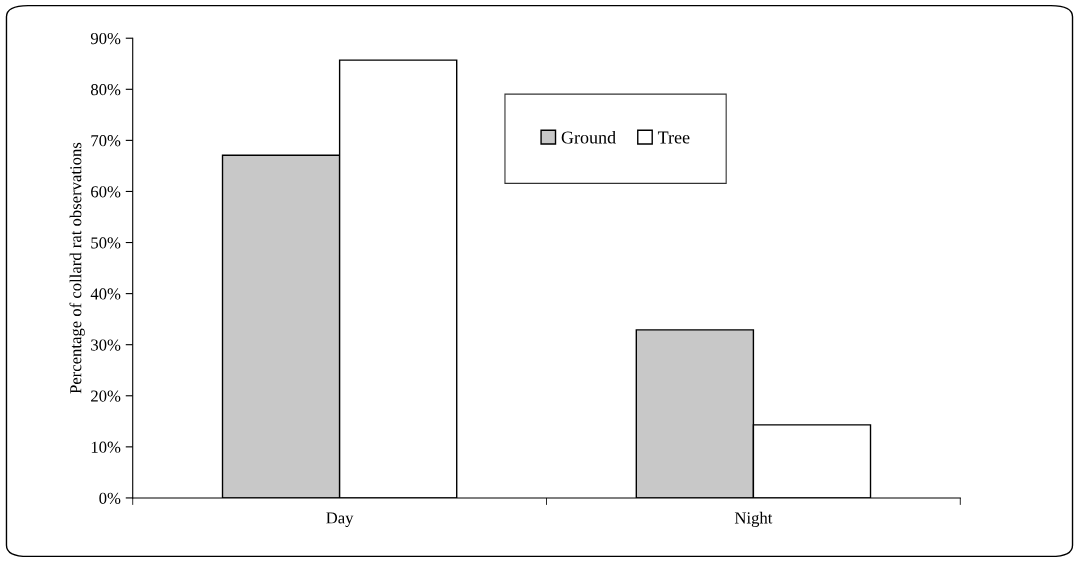 Image resolution: width=1079 pixels, height=562 pixels. What do you see at coordinates (106, 243) in the screenshot?
I see `y-tick-label: 50%` at bounding box center [106, 243].